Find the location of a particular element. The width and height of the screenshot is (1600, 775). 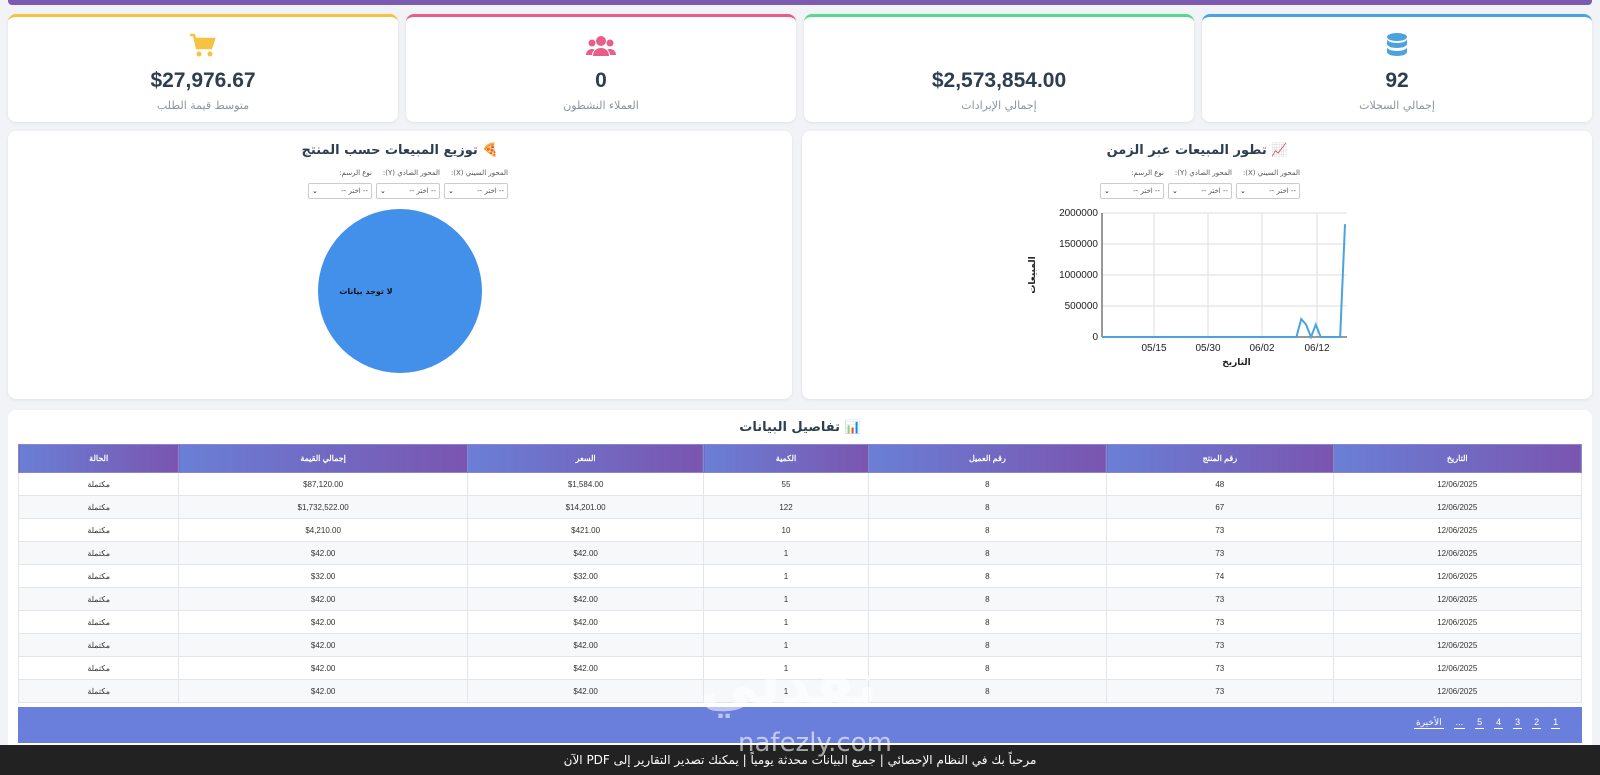

column-header: رقم العميل is located at coordinates (987, 458).